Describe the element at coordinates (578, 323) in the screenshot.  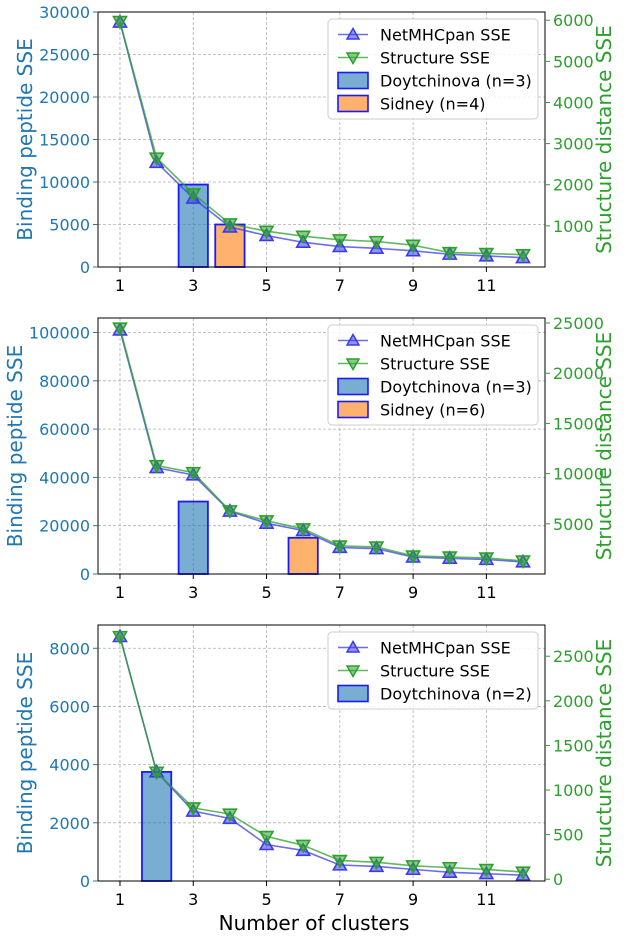
I see `y-right-tick-label: 25000` at that location.